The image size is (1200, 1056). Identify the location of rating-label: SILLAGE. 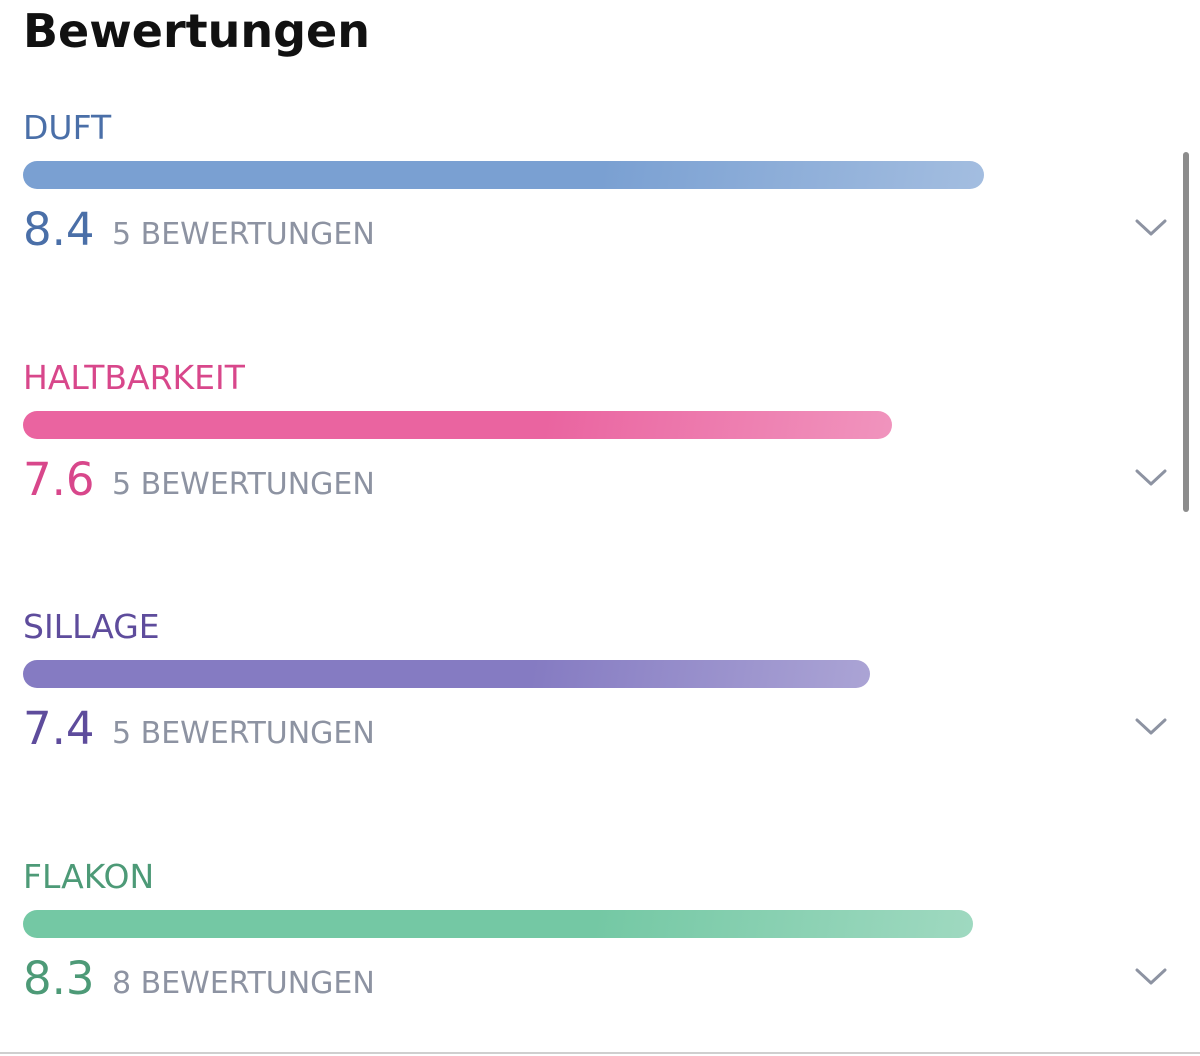
(91, 626).